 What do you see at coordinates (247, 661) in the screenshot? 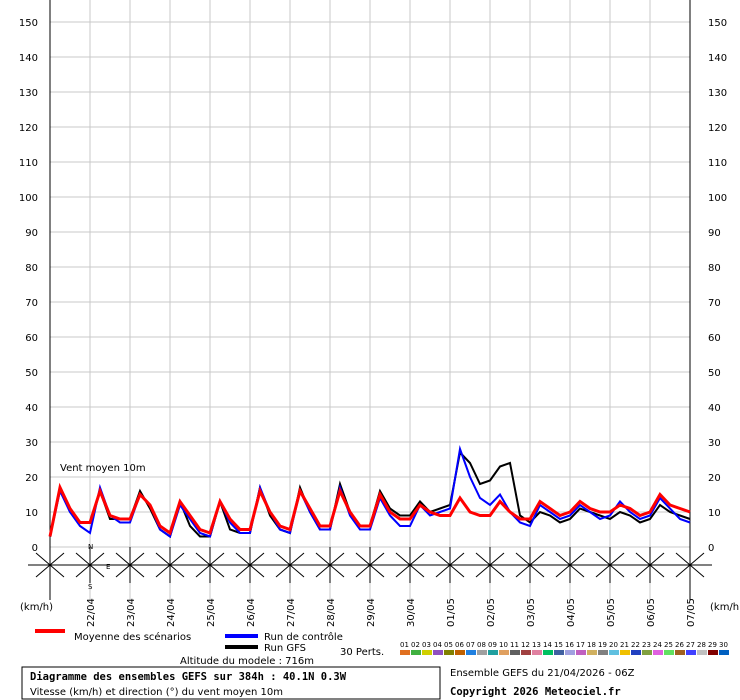
I see `altitude: Altitude du modele : 716m` at bounding box center [247, 661].